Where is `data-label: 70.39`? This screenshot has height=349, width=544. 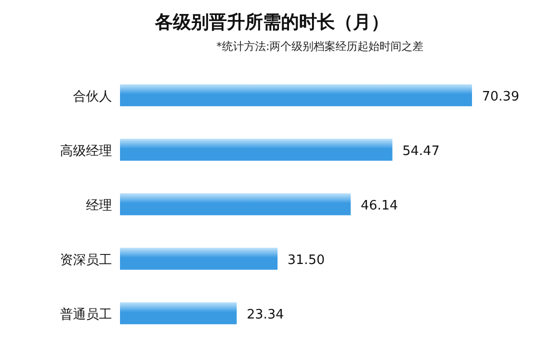
data-label: 70.39 is located at coordinates (501, 96).